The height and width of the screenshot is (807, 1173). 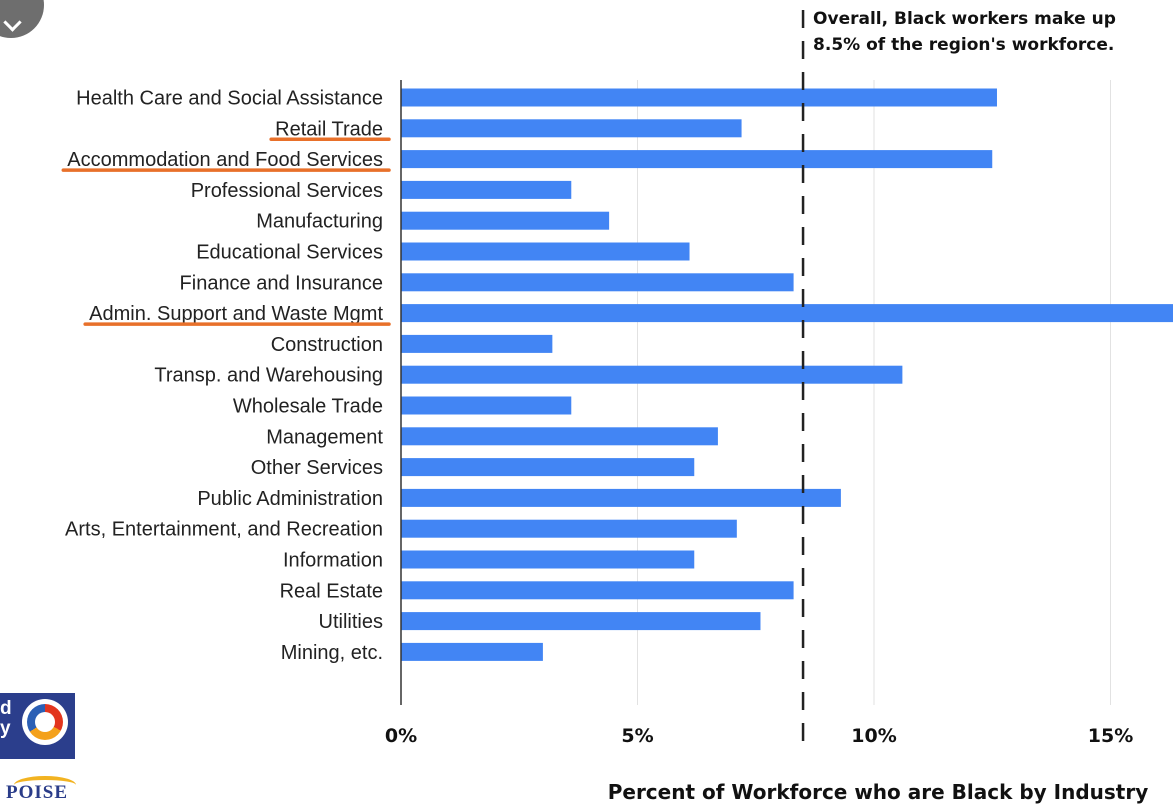 I want to click on category-label-8: Construction, so click(x=327, y=345).